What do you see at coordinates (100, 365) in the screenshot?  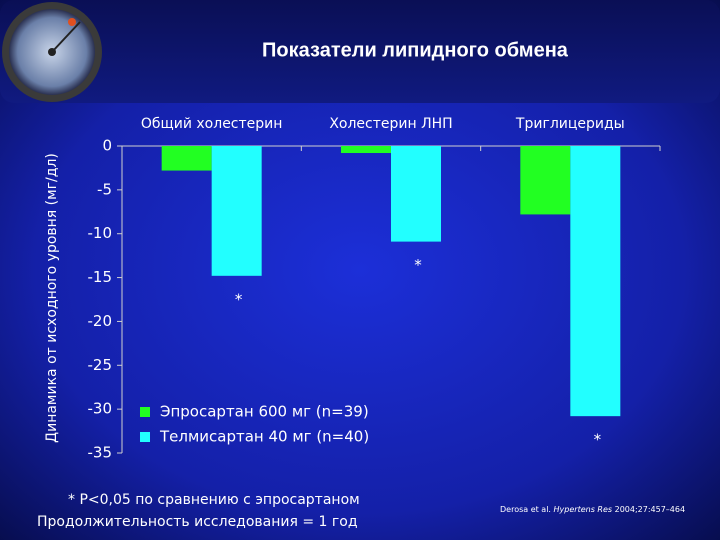 I see `y-tick-label: -25` at bounding box center [100, 365].